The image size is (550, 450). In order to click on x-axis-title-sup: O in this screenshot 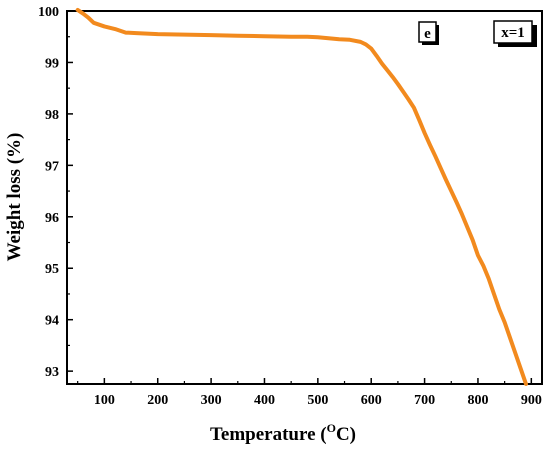, I will do `click(331, 428)`.